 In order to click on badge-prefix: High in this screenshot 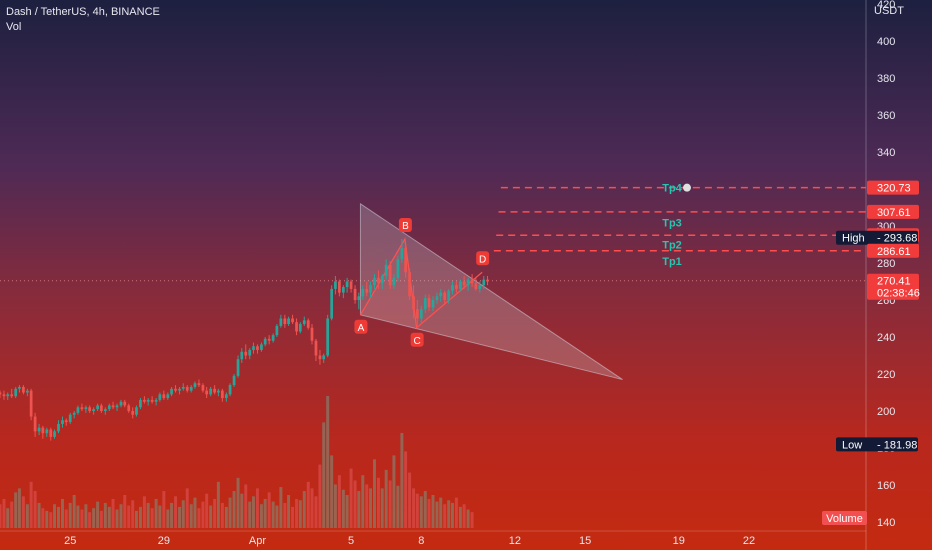, I will do `click(853, 239)`.